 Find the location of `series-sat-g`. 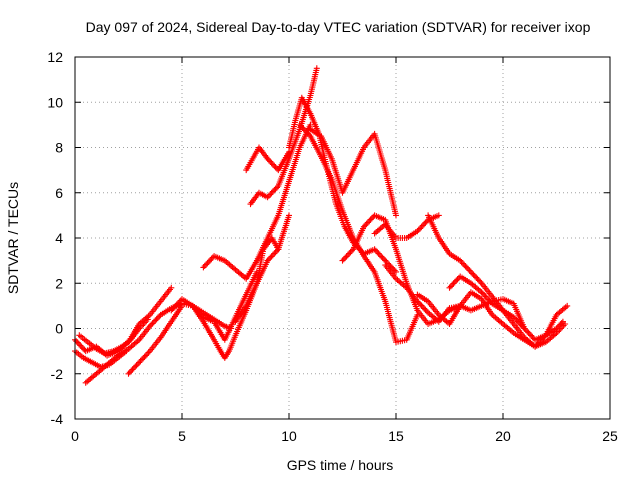

series-sat-g is located at coordinates (235, 303).